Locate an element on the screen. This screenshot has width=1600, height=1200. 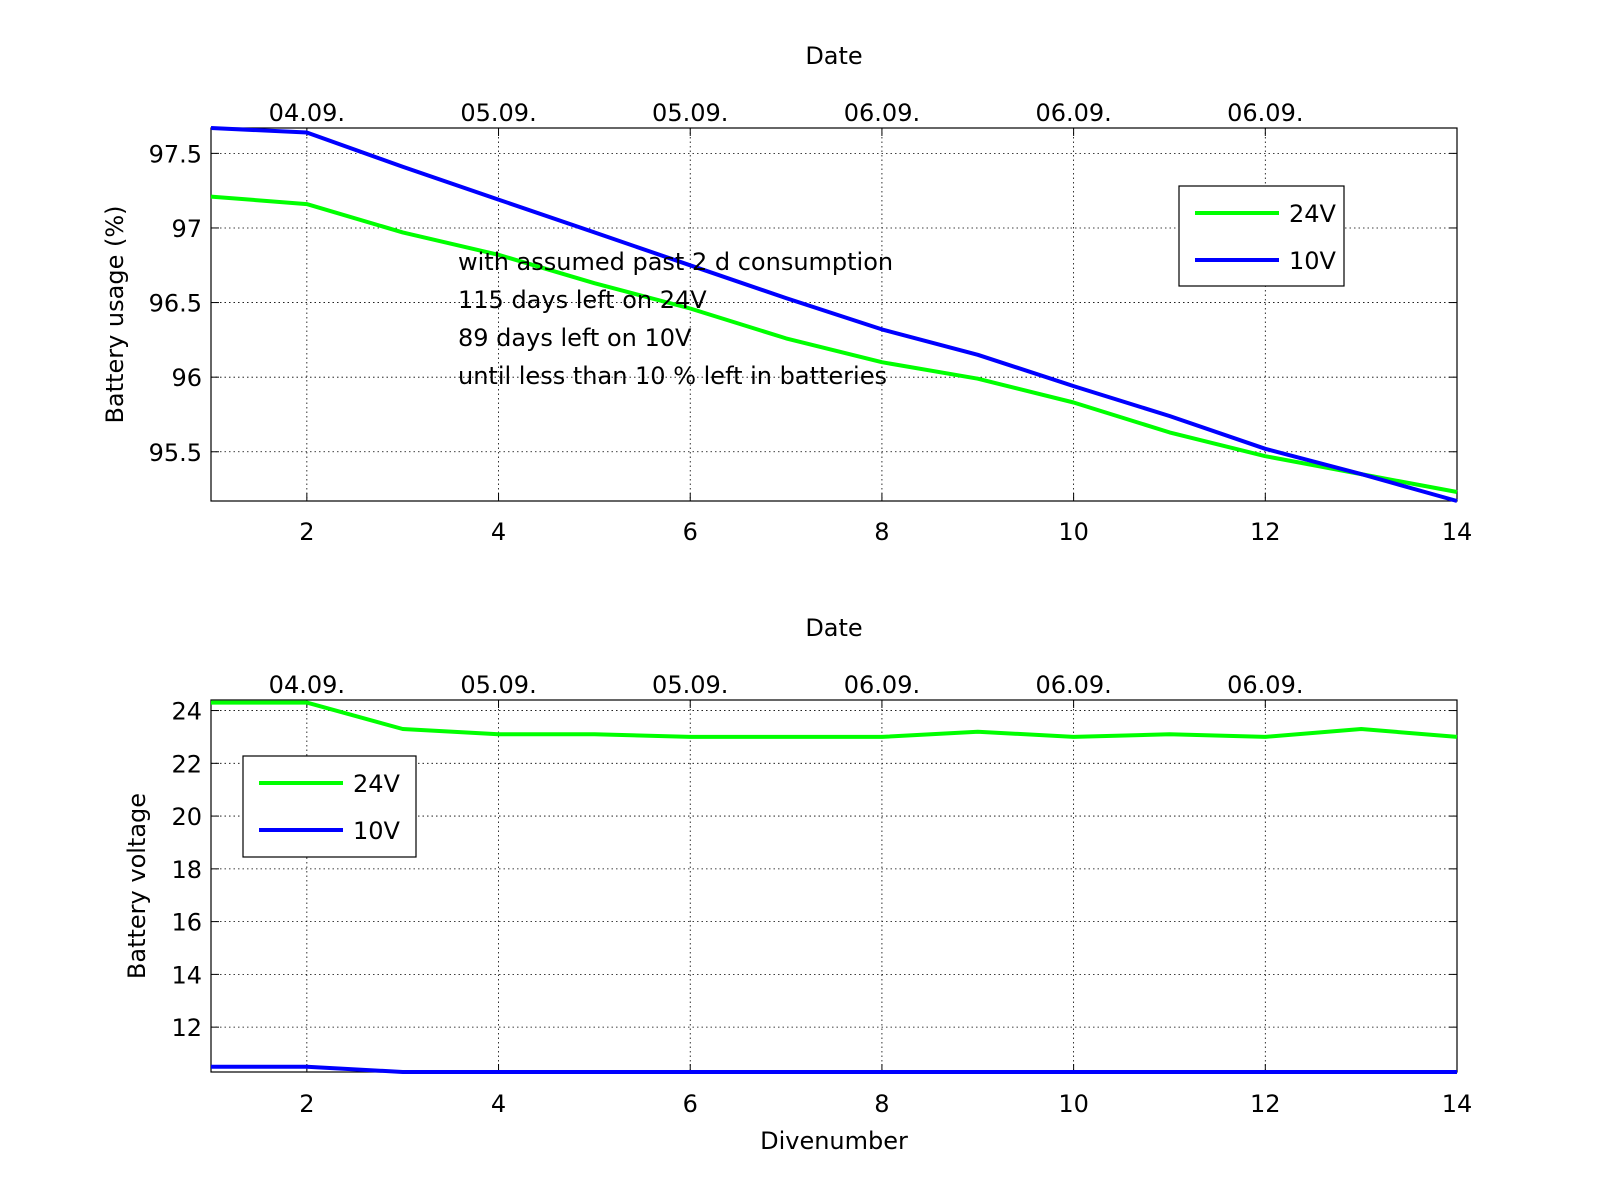
y-tick-label: 96.5 is located at coordinates (175, 304).